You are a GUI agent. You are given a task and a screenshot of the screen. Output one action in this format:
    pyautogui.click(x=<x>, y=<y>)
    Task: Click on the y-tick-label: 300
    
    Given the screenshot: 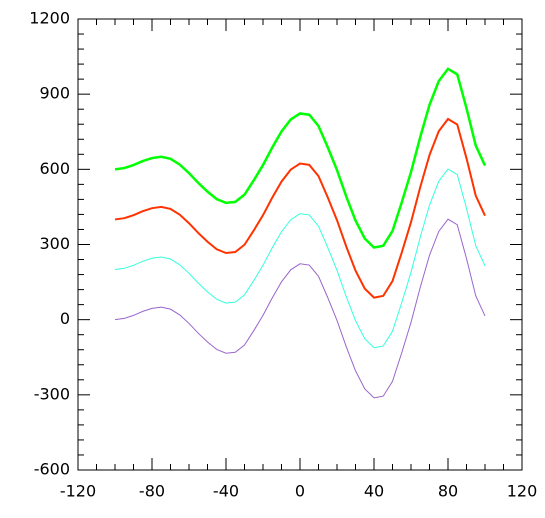 What is the action you would take?
    pyautogui.click(x=54, y=243)
    